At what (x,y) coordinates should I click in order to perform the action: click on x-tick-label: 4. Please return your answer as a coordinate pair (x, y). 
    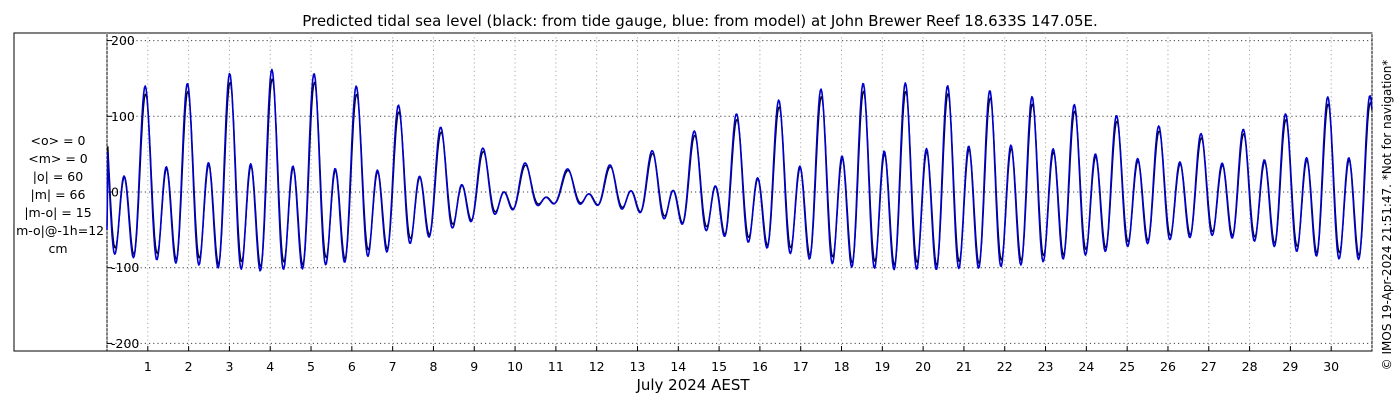
    Looking at the image, I should click on (270, 366).